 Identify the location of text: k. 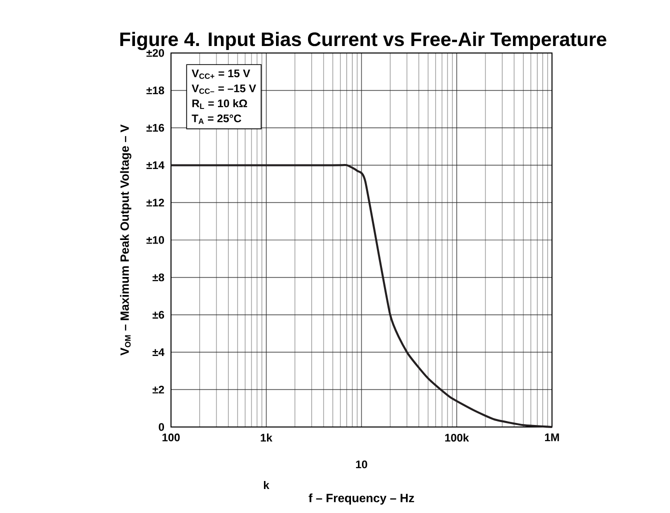
(267, 484).